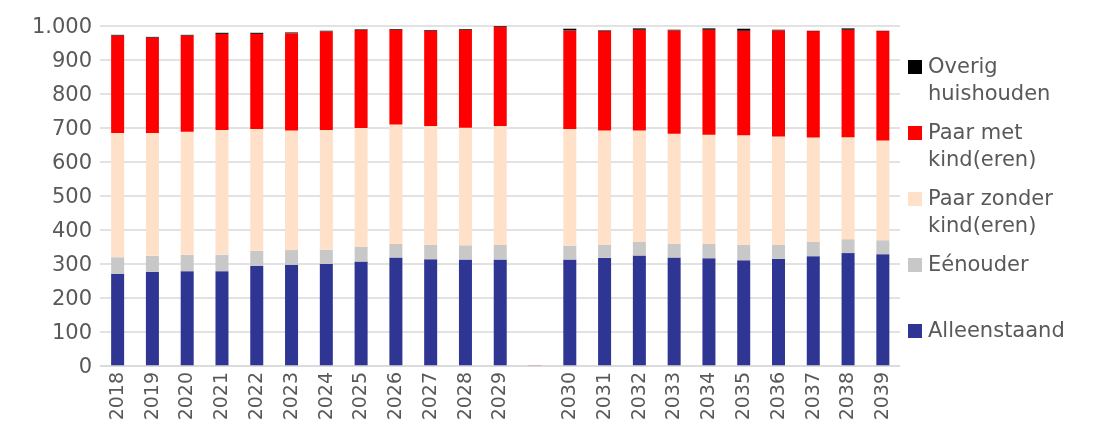  I want to click on x-tick-label: 2031, so click(602, 396).